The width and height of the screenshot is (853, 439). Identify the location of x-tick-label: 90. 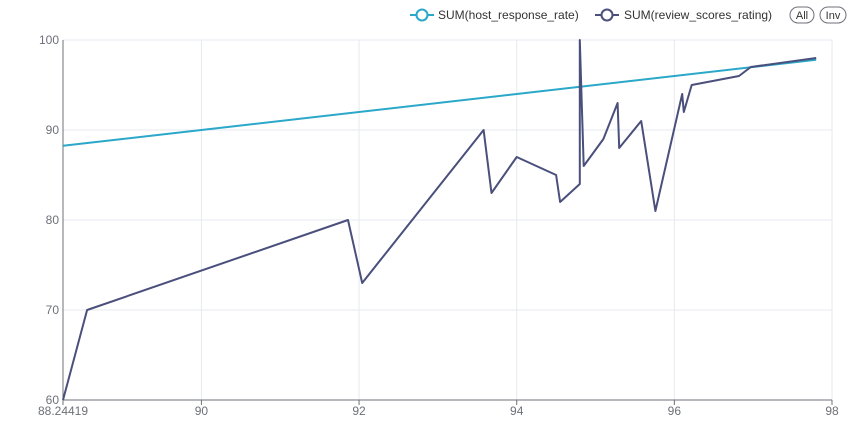
(202, 411).